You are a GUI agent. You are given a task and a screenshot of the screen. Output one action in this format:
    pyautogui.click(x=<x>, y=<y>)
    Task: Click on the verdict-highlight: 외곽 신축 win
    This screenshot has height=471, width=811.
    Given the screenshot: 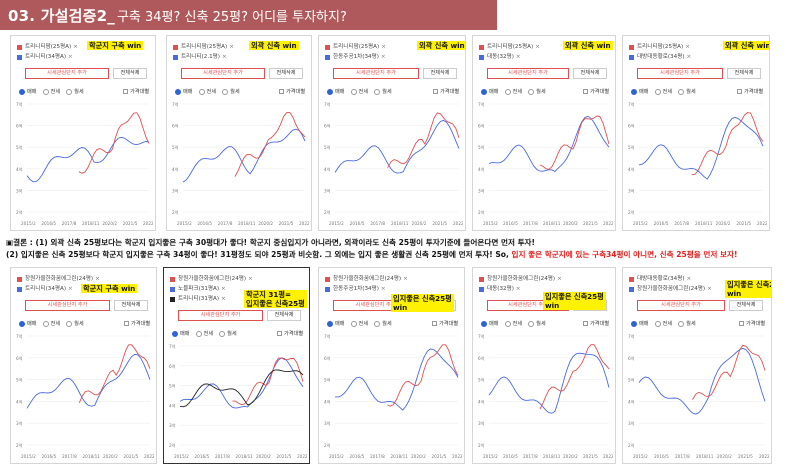 What is the action you would take?
    pyautogui.click(x=441, y=45)
    